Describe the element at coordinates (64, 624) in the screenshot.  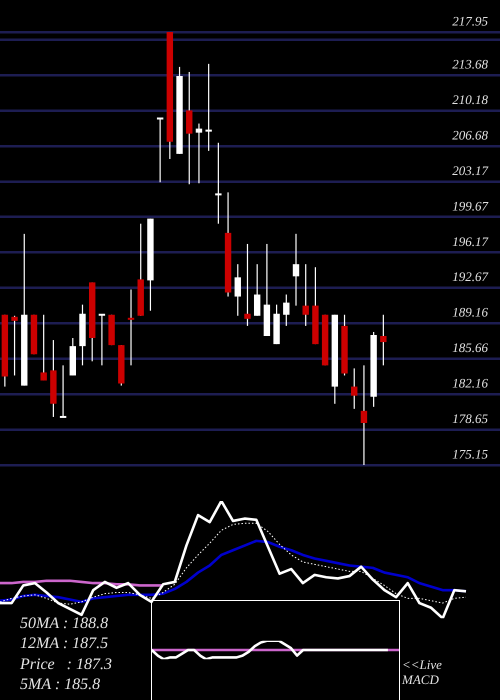
I see `annotation: 50MA : 188.8` at that location.